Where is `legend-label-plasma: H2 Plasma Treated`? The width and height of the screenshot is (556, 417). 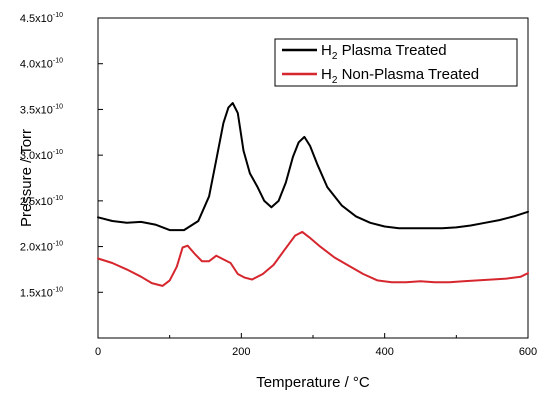
legend-label-plasma: H2 Plasma Treated is located at coordinates (384, 52).